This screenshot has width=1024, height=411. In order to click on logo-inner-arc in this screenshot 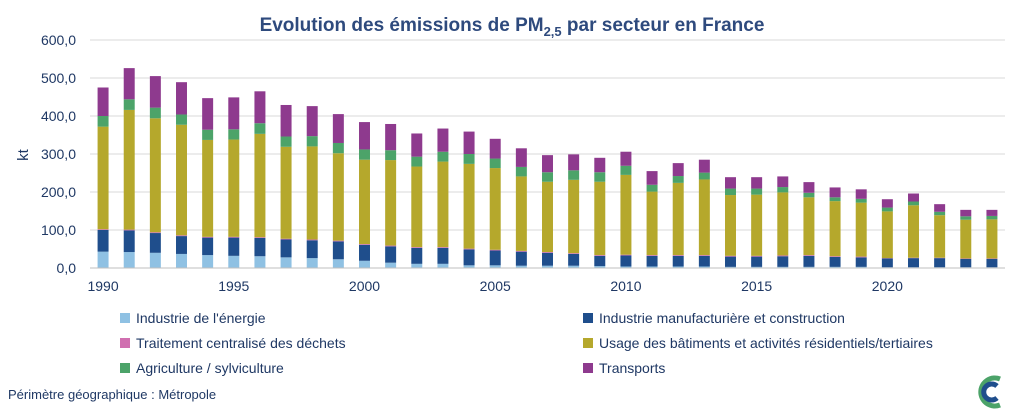, I will do `click(990, 392)`.